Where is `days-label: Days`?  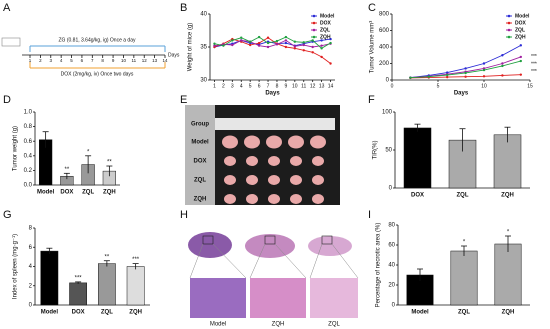 days-label: Days is located at coordinates (174, 55).